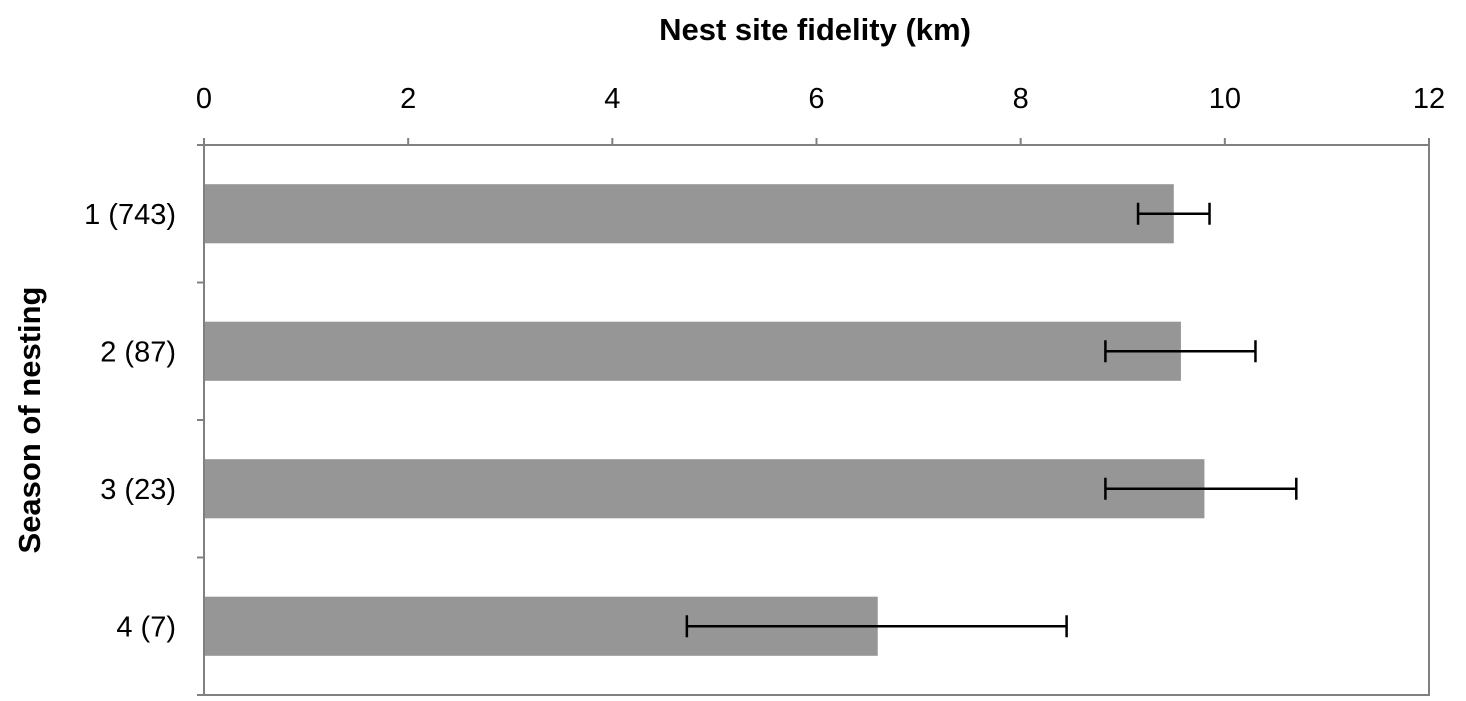 This screenshot has width=1466, height=701. I want to click on y-axis-label: Season of nesting, so click(29, 420).